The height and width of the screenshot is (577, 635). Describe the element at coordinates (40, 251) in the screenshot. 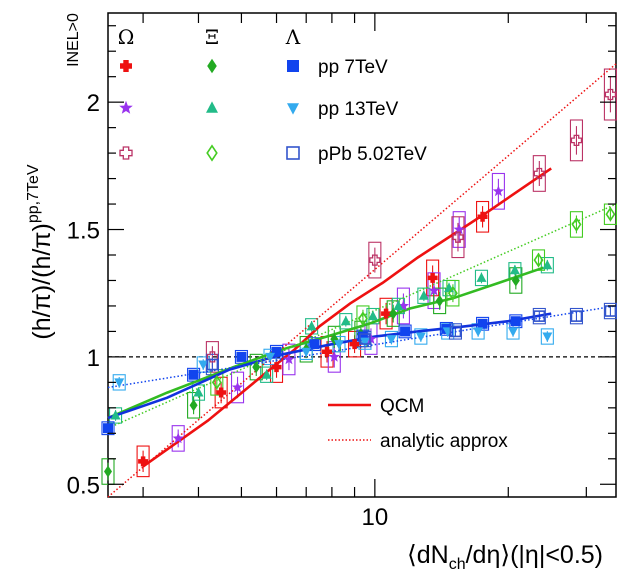

I see `y-axis-title: (h/π)/(h/π)pp,7TeV` at that location.